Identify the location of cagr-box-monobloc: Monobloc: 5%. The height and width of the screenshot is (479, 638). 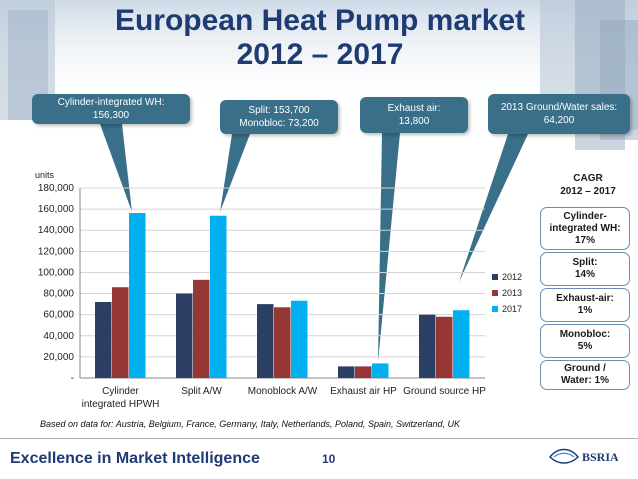
(585, 341).